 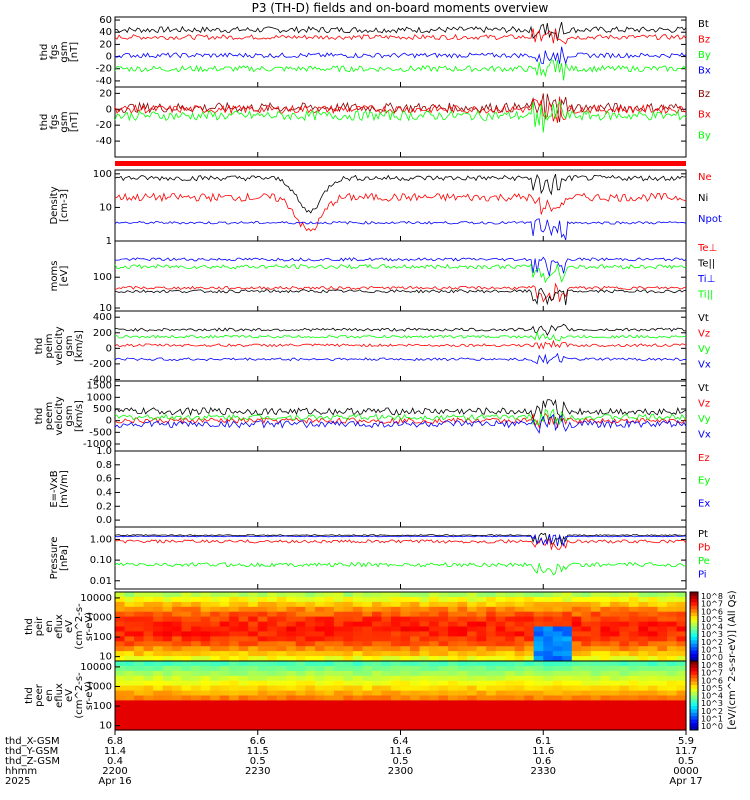 What do you see at coordinates (712, 596) in the screenshot?
I see `colorbar-tick-label: 10^8` at bounding box center [712, 596].